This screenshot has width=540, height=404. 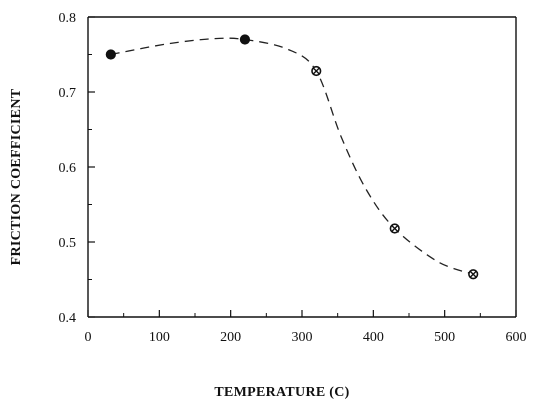 What do you see at coordinates (16, 176) in the screenshot?
I see `y-axis-title: FRICTION COEFFICIENT` at bounding box center [16, 176].